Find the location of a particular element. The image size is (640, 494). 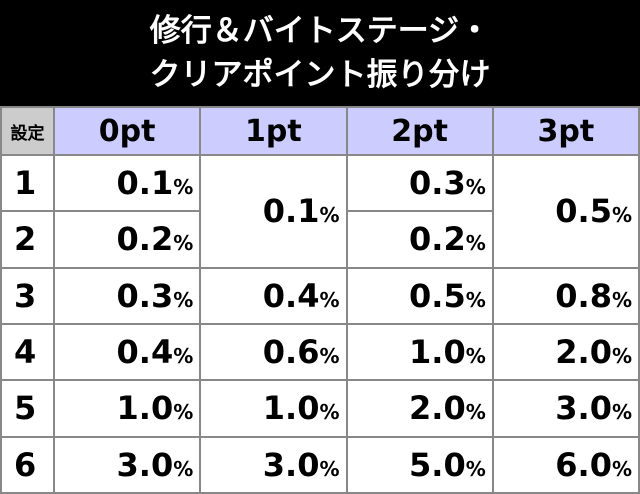

header-cell: 設定 is located at coordinates (27, 131).